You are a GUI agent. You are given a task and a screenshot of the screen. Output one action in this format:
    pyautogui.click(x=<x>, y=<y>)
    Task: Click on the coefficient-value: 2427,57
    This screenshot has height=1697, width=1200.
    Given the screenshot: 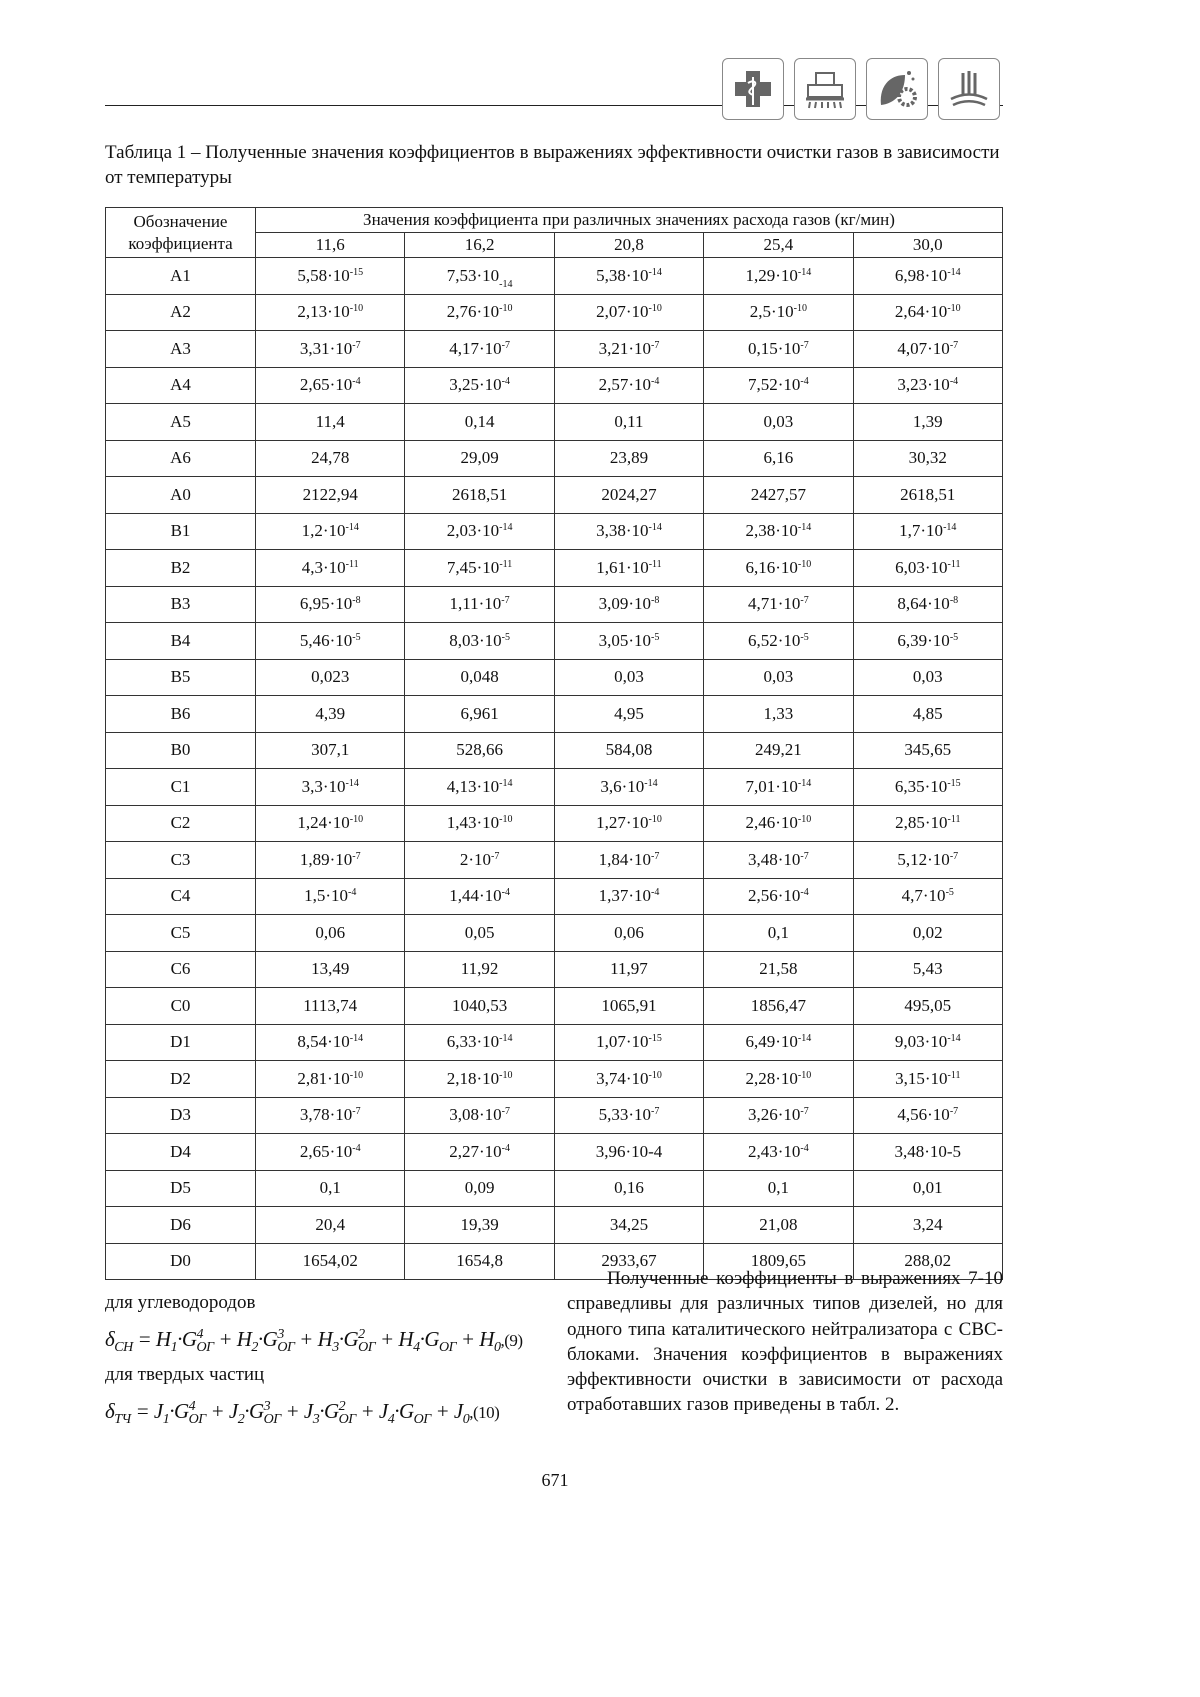 What is the action you would take?
    pyautogui.click(x=778, y=495)
    